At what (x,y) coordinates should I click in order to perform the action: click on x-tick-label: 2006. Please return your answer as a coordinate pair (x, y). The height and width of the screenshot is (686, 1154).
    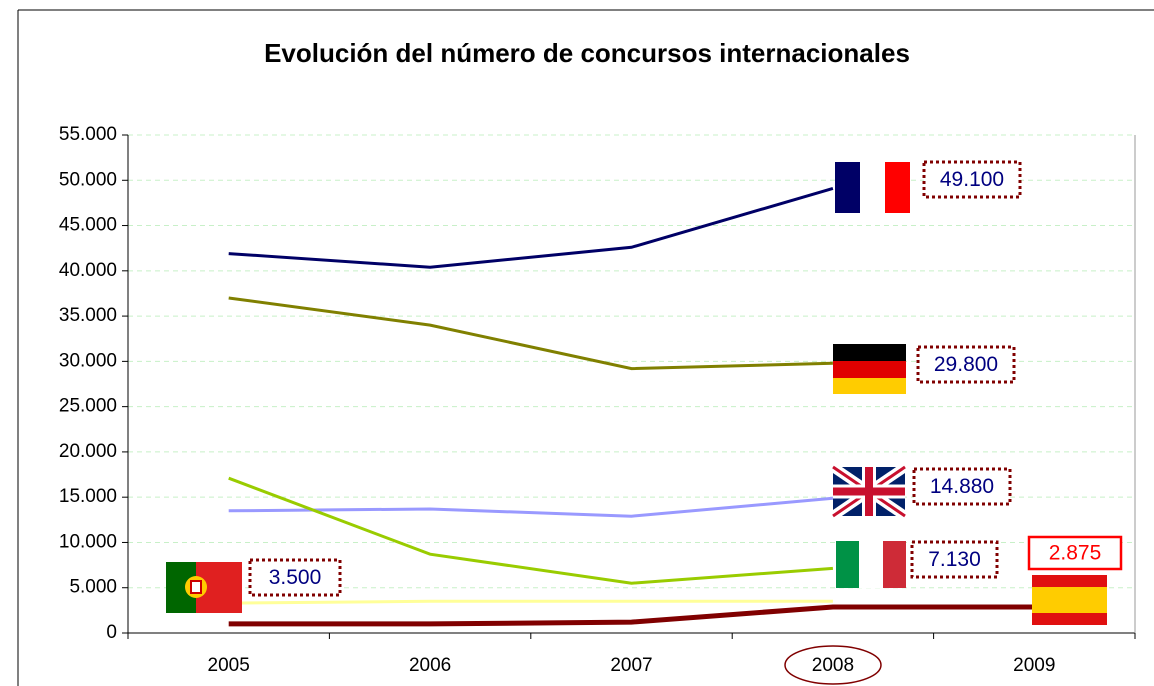
    Looking at the image, I should click on (430, 665).